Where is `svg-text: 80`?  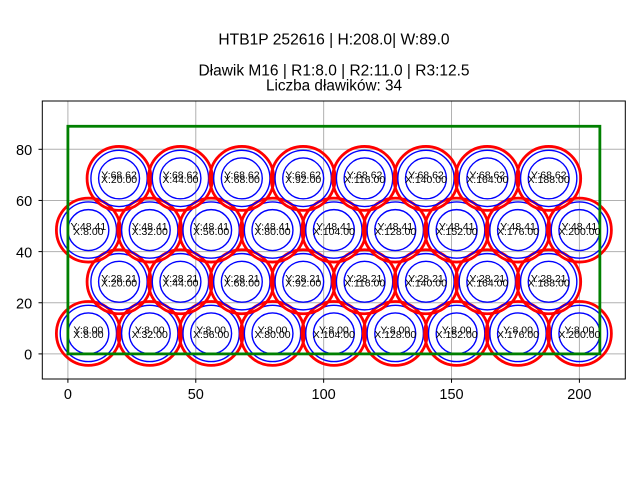 svg-text: 80 is located at coordinates (24, 151).